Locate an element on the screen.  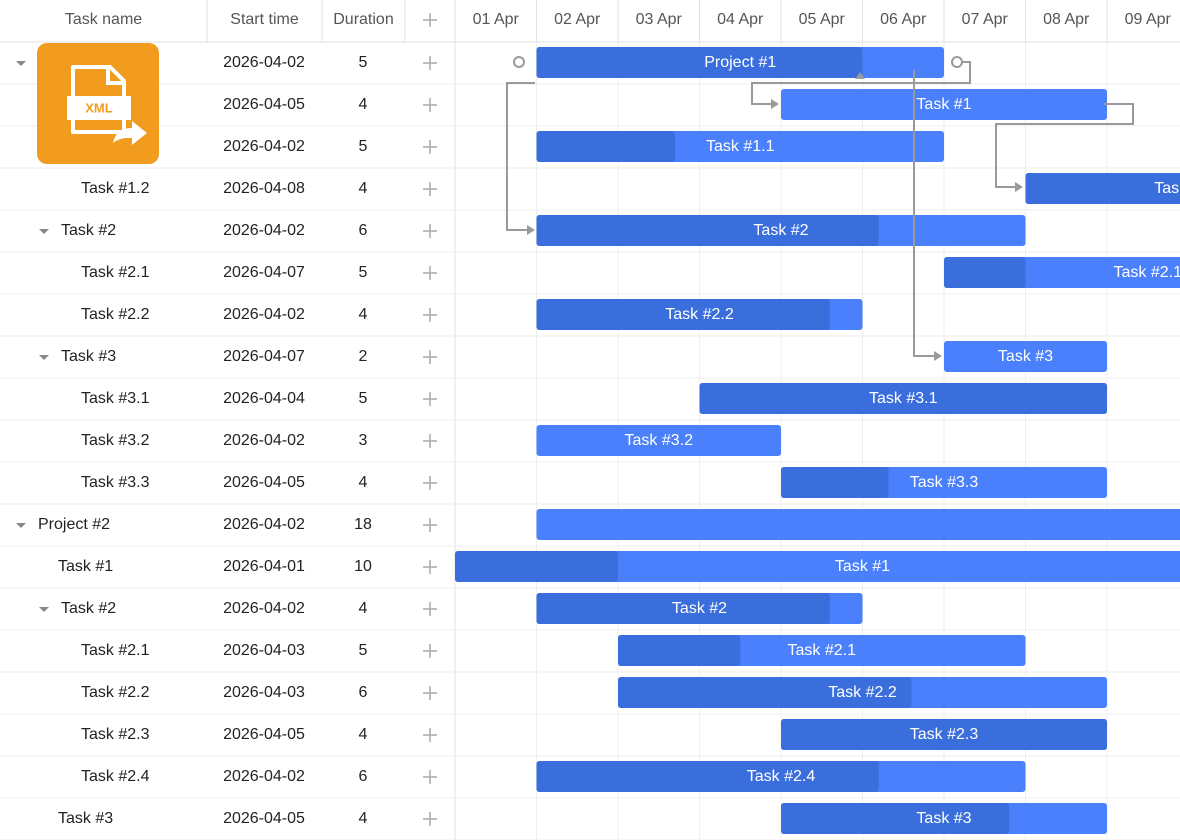
task-name: Task #2.4 is located at coordinates (115, 776).